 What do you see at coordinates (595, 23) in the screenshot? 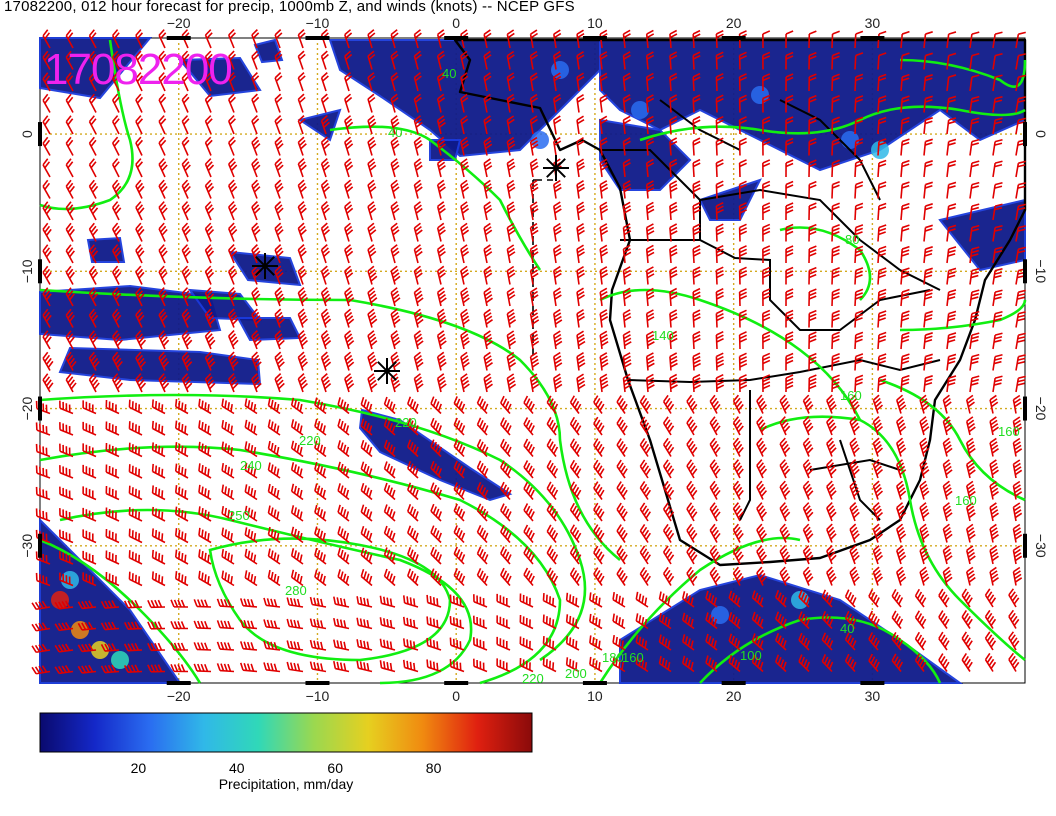
I see `lon-tick-label-top: 10` at bounding box center [595, 23].